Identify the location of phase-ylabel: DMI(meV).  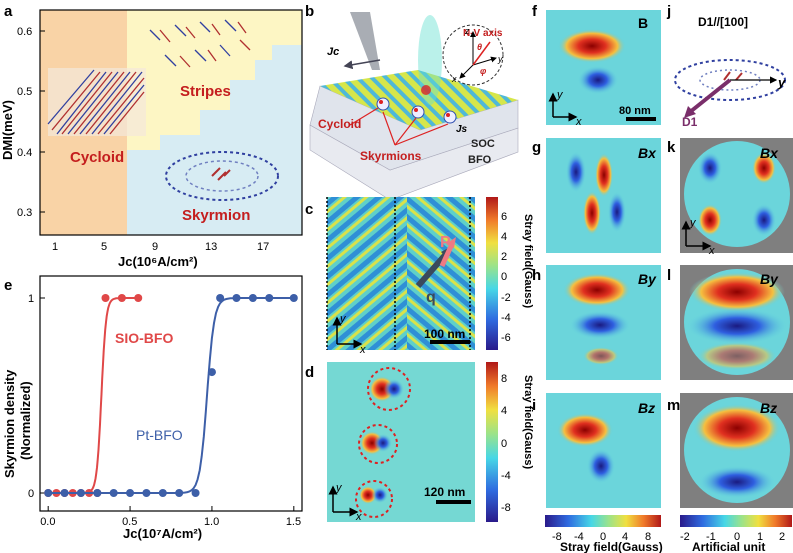
(7, 130).